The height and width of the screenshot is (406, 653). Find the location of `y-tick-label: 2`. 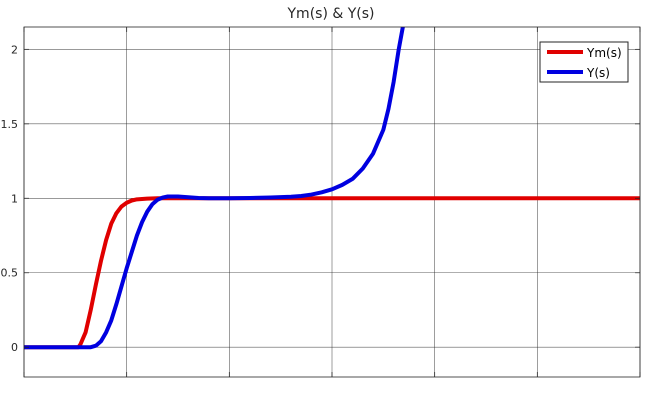

y-tick-label: 2 is located at coordinates (14, 49).